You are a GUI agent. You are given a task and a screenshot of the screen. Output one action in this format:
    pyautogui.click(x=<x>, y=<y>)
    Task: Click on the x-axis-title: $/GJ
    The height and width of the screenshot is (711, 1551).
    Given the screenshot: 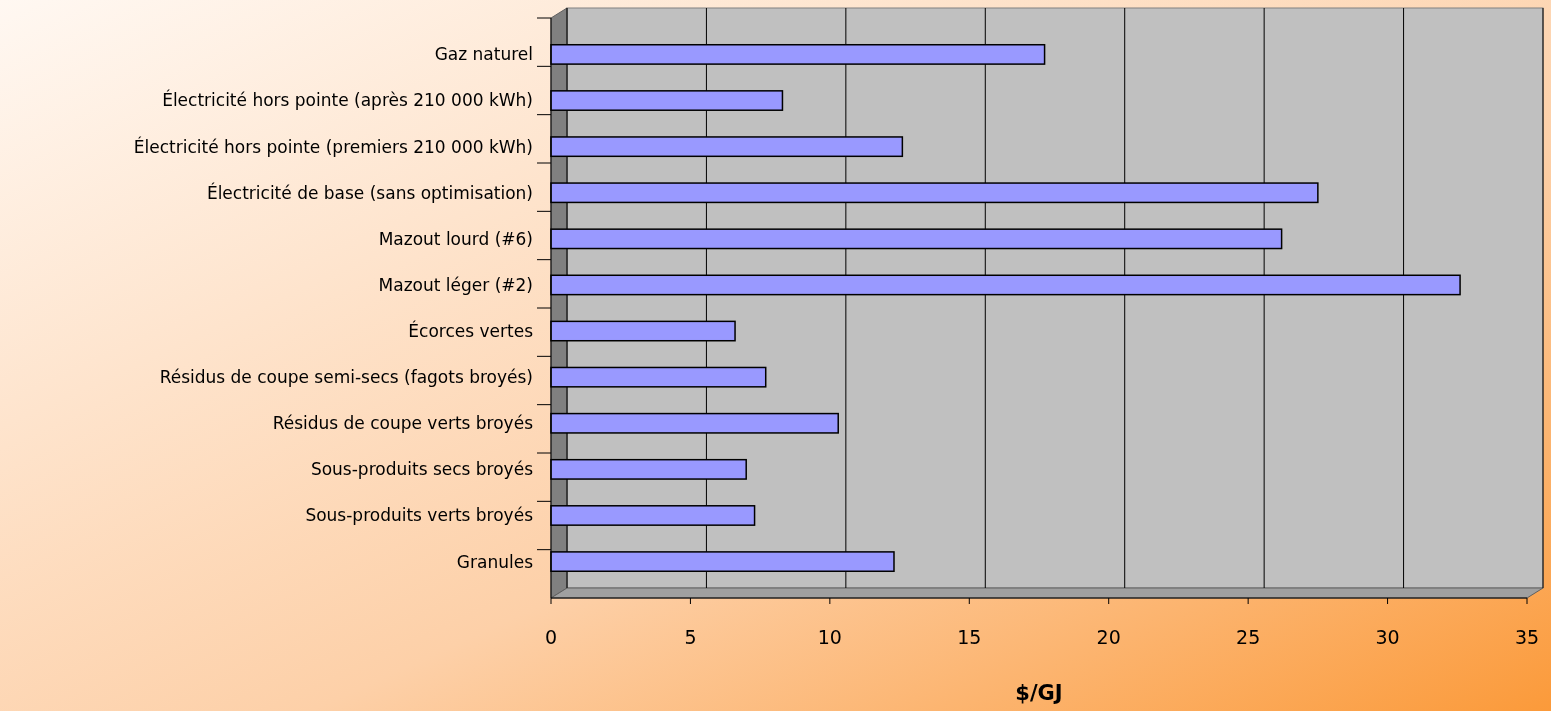 What is the action you would take?
    pyautogui.click(x=1039, y=693)
    